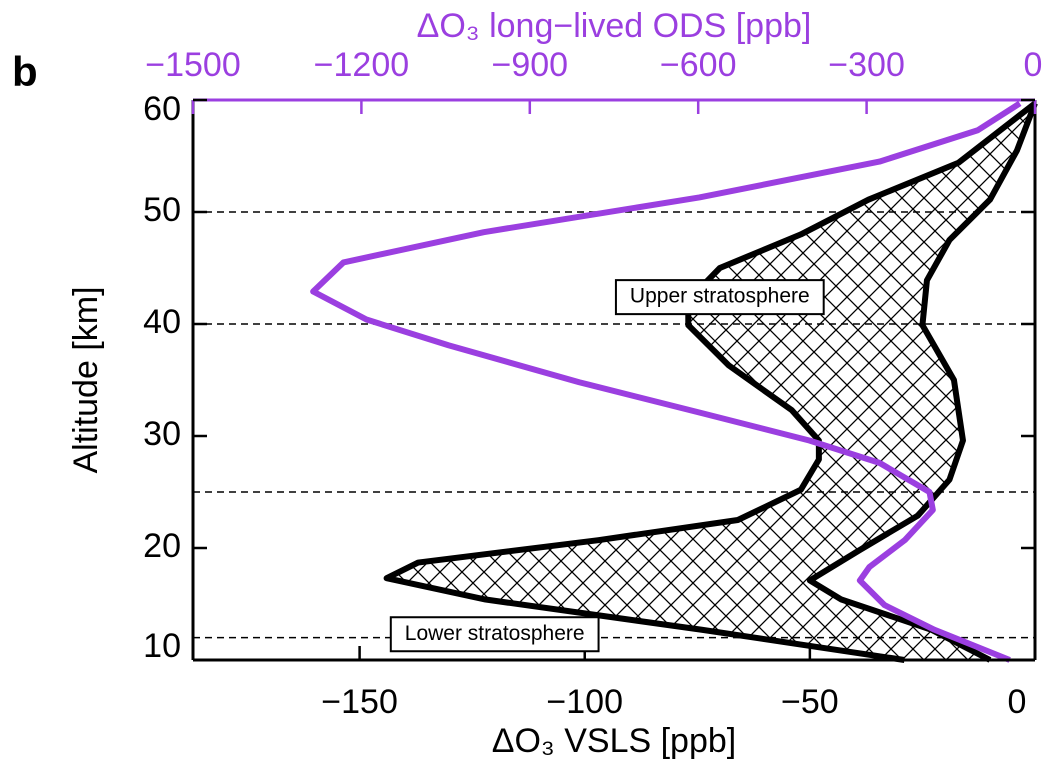 The image size is (1053, 774). I want to click on x2-tick-label: −600, so click(698, 65).